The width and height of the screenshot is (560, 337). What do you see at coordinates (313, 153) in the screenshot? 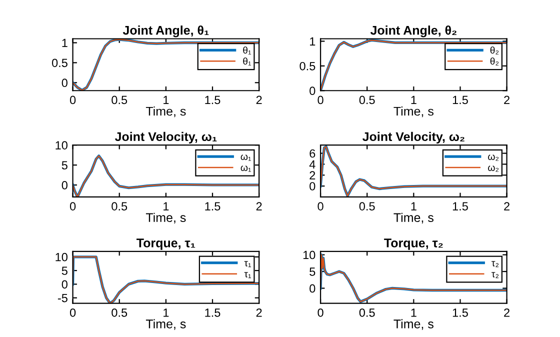
I see `y-tick-label: 6` at bounding box center [313, 153].